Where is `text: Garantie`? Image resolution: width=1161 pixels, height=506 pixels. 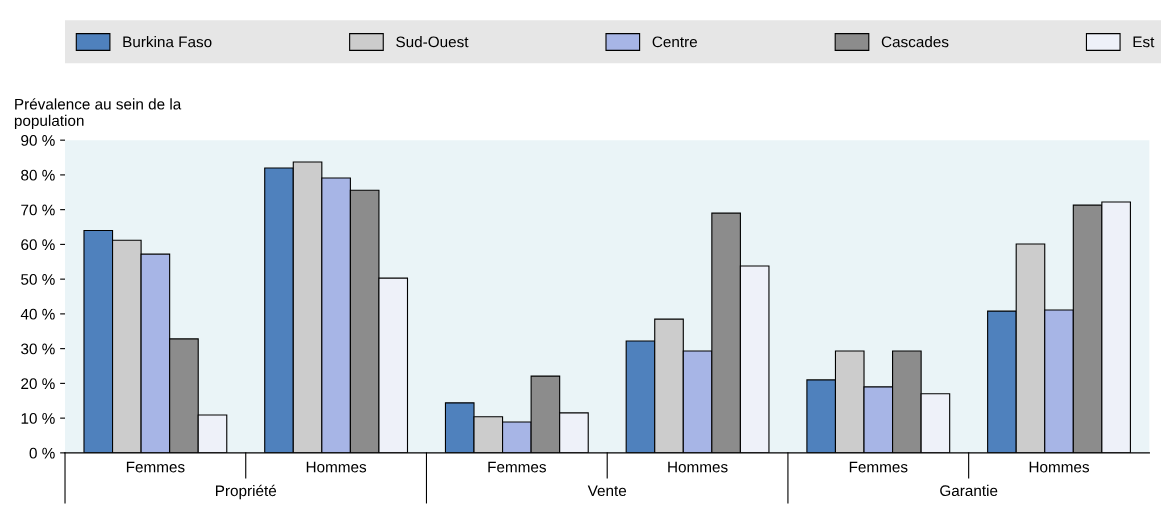
text: Garantie is located at coordinates (969, 490).